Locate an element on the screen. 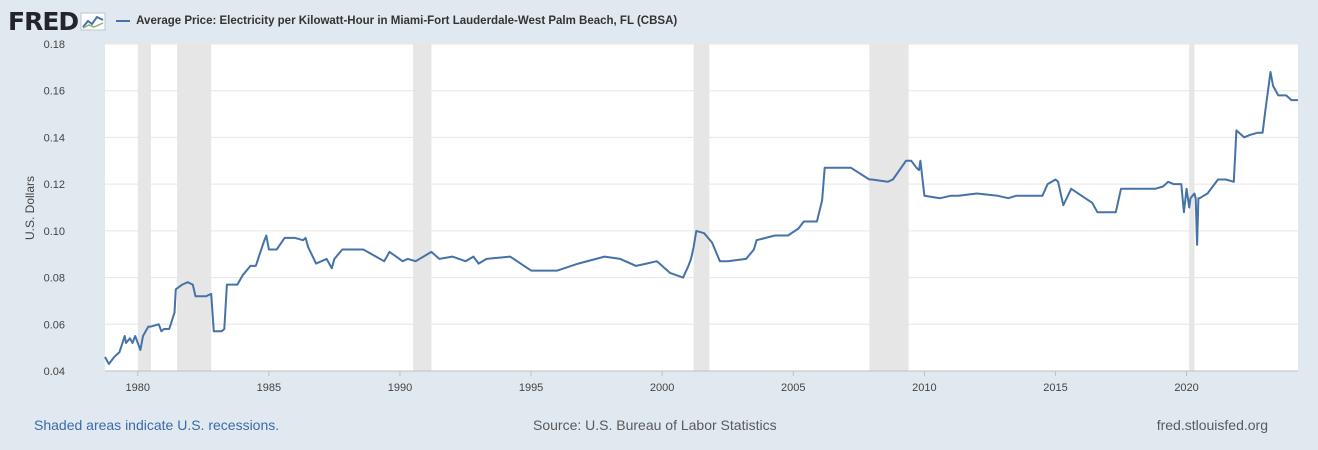 The width and height of the screenshot is (1318, 450). y-tick-label: 0.08 is located at coordinates (54, 279).